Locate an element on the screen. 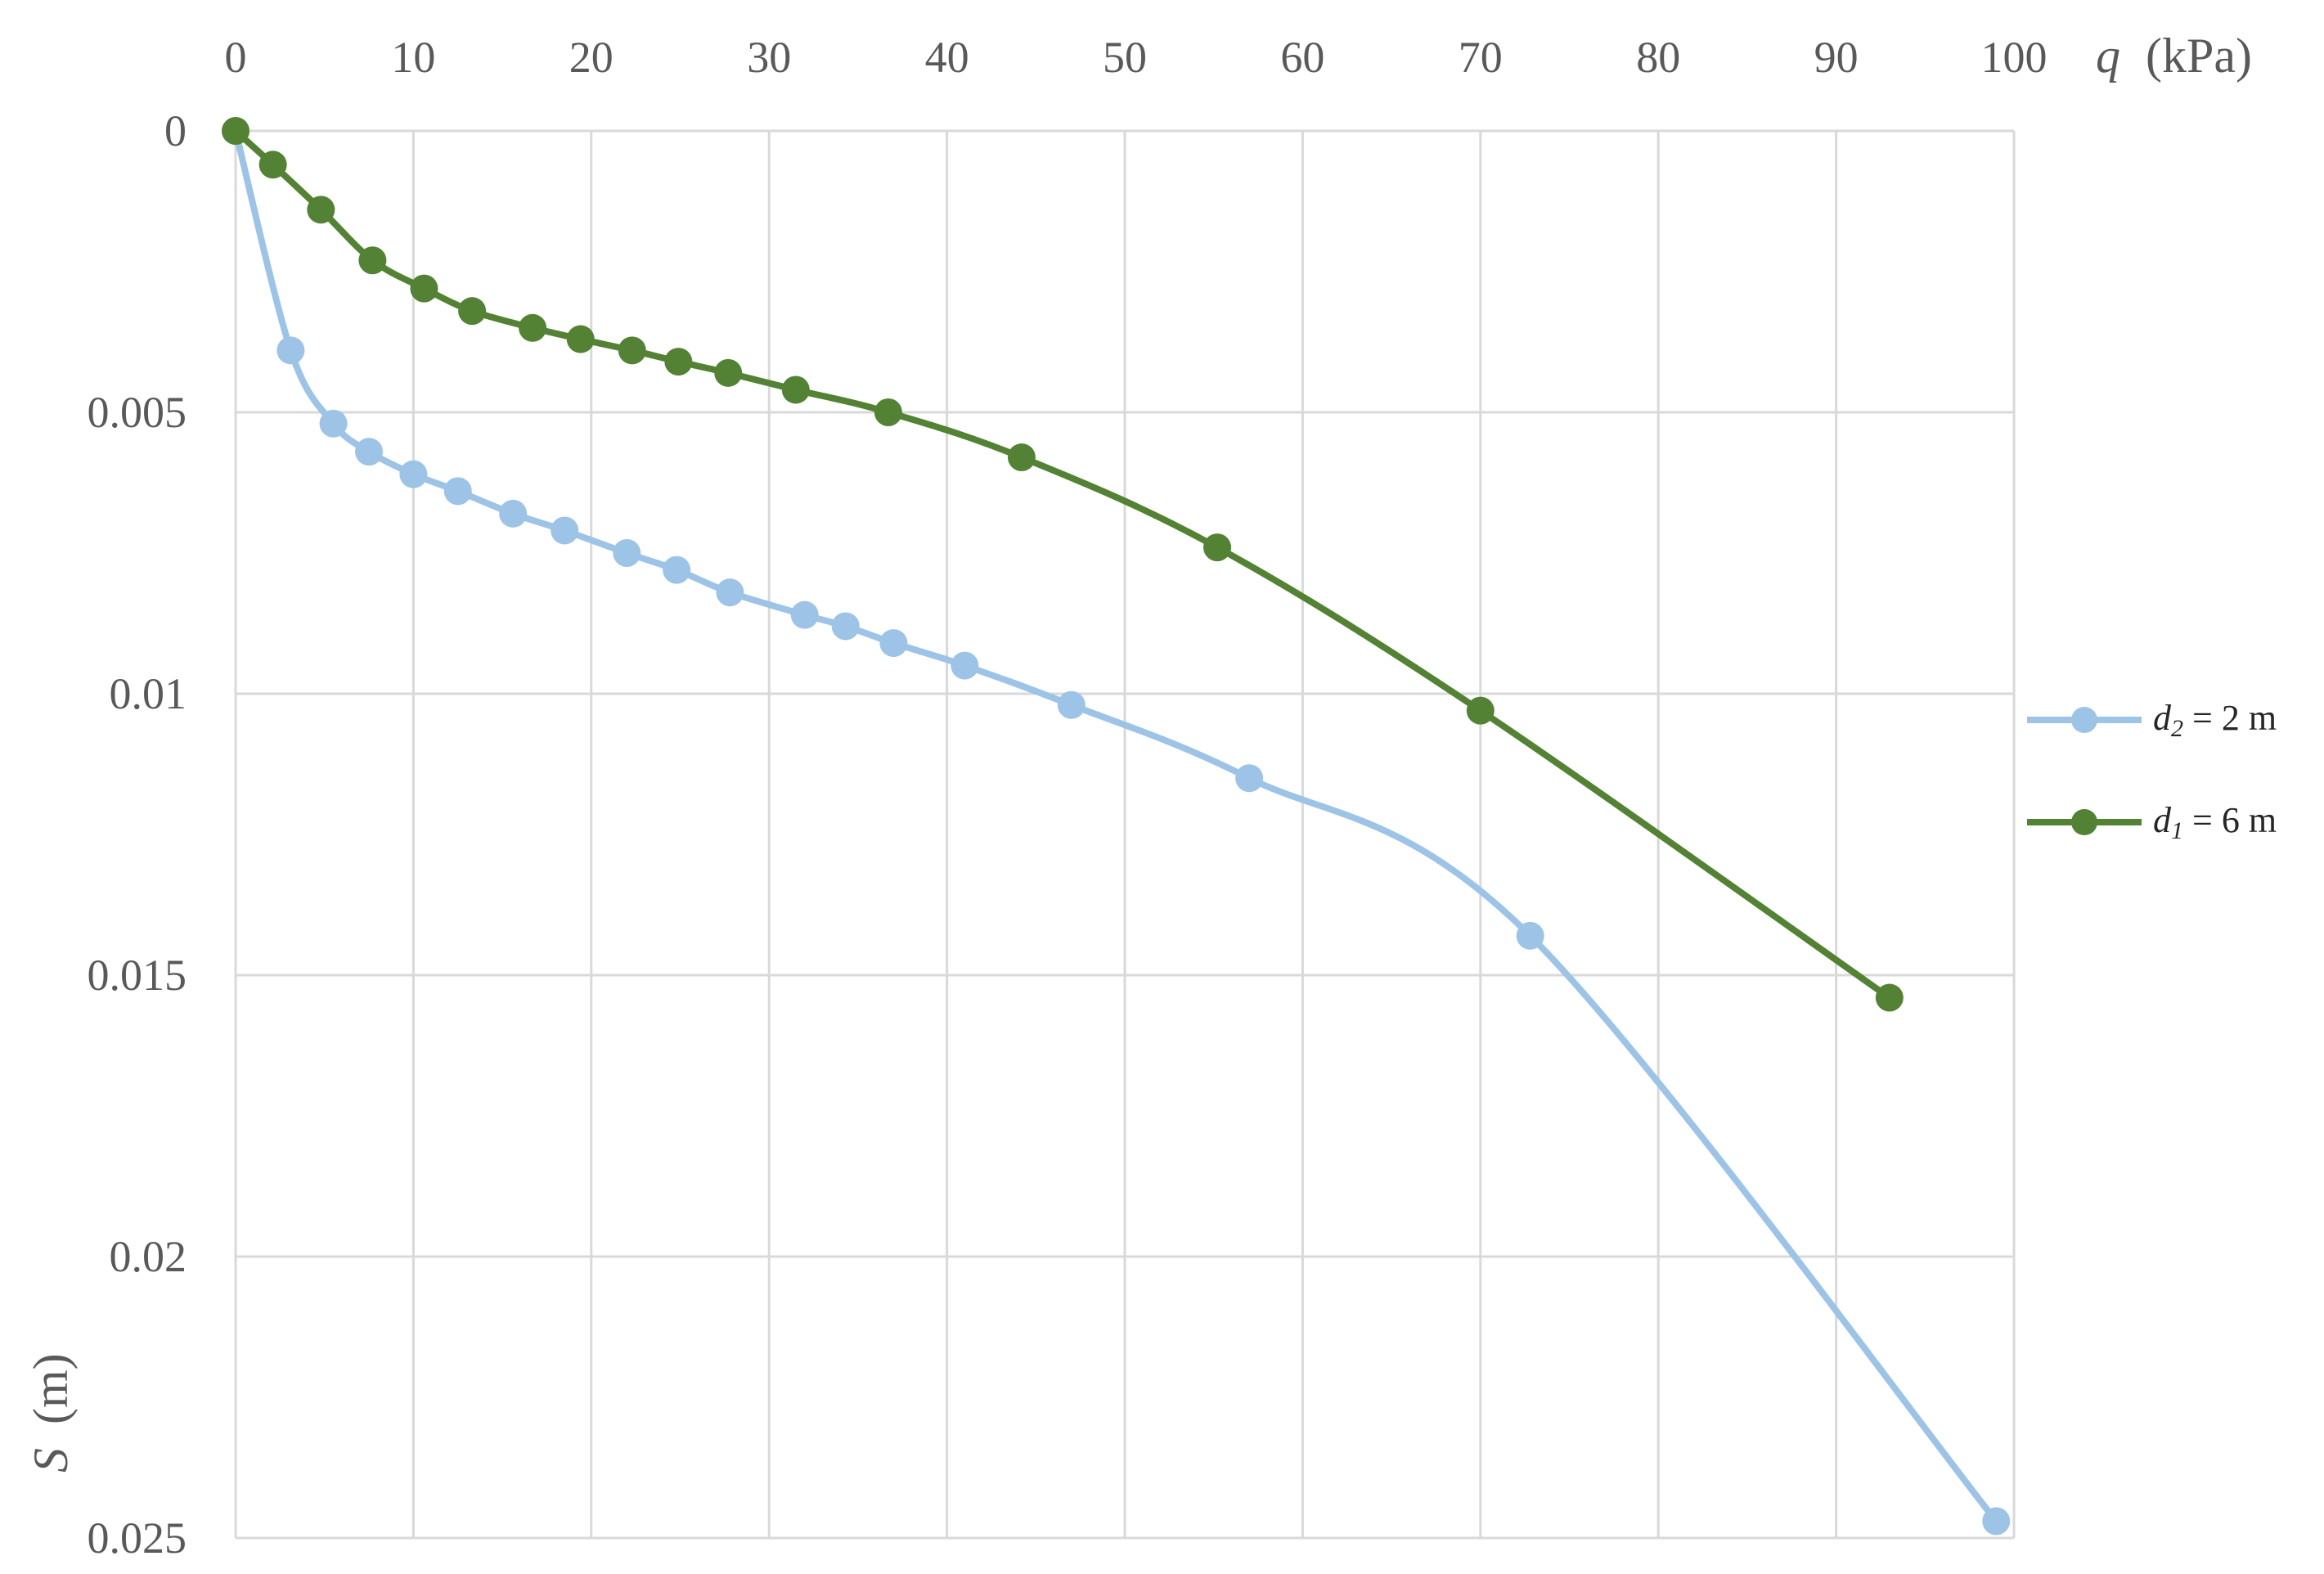  x-axis-unit: (kPa) is located at coordinates (2199, 56).